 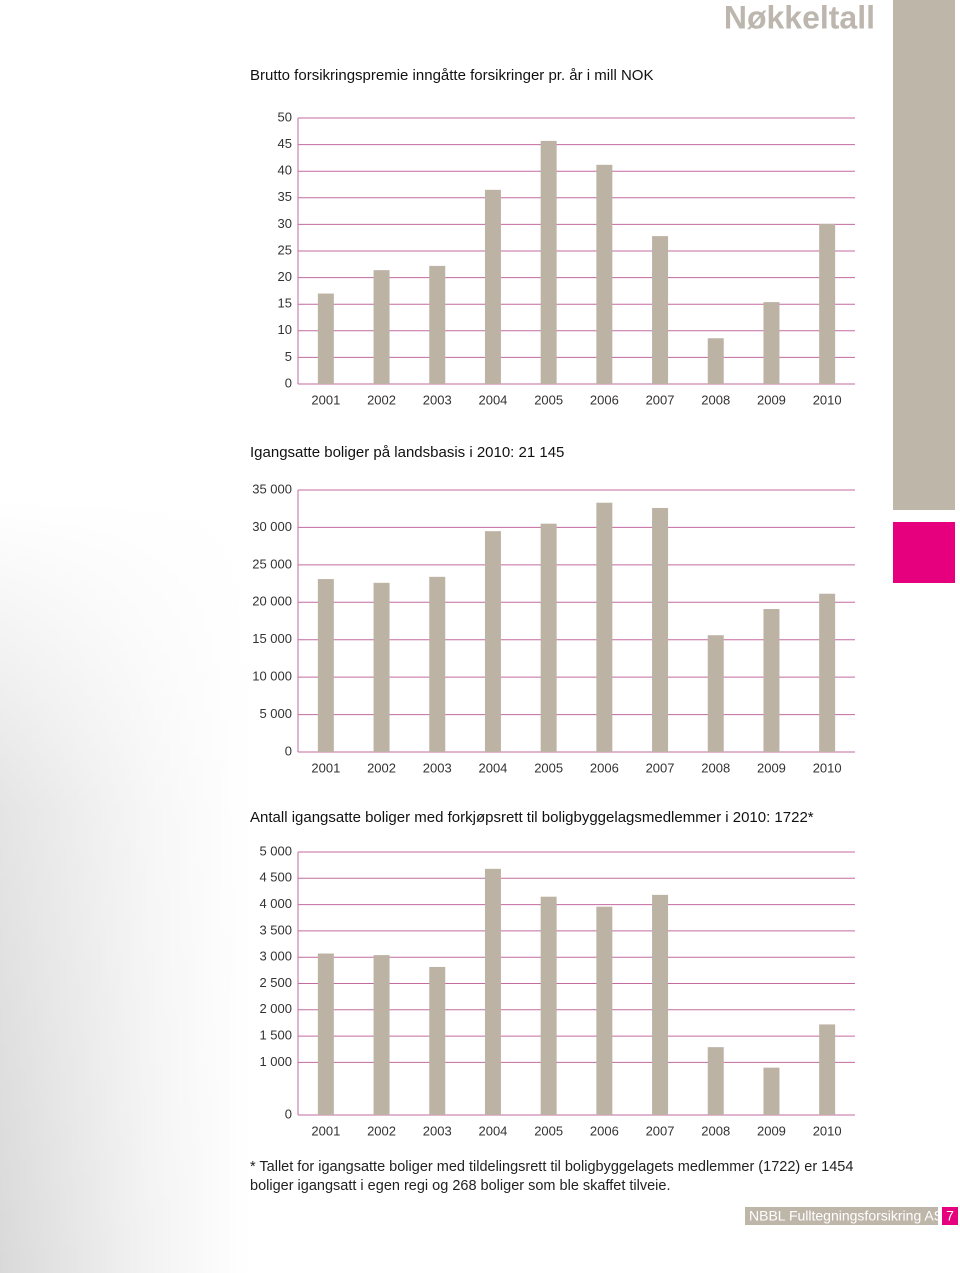 I want to click on y-tick-label: 15, so click(x=285, y=303).